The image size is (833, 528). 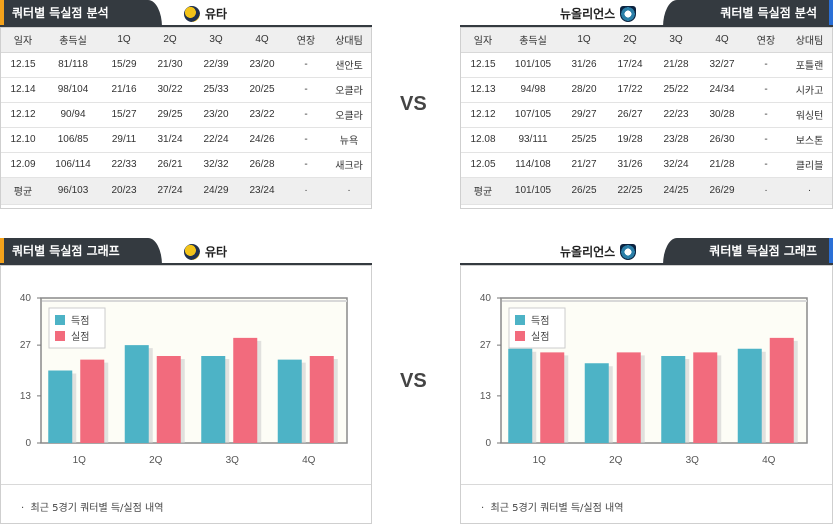 What do you see at coordinates (722, 115) in the screenshot?
I see `table-cell: 30/28` at bounding box center [722, 115].